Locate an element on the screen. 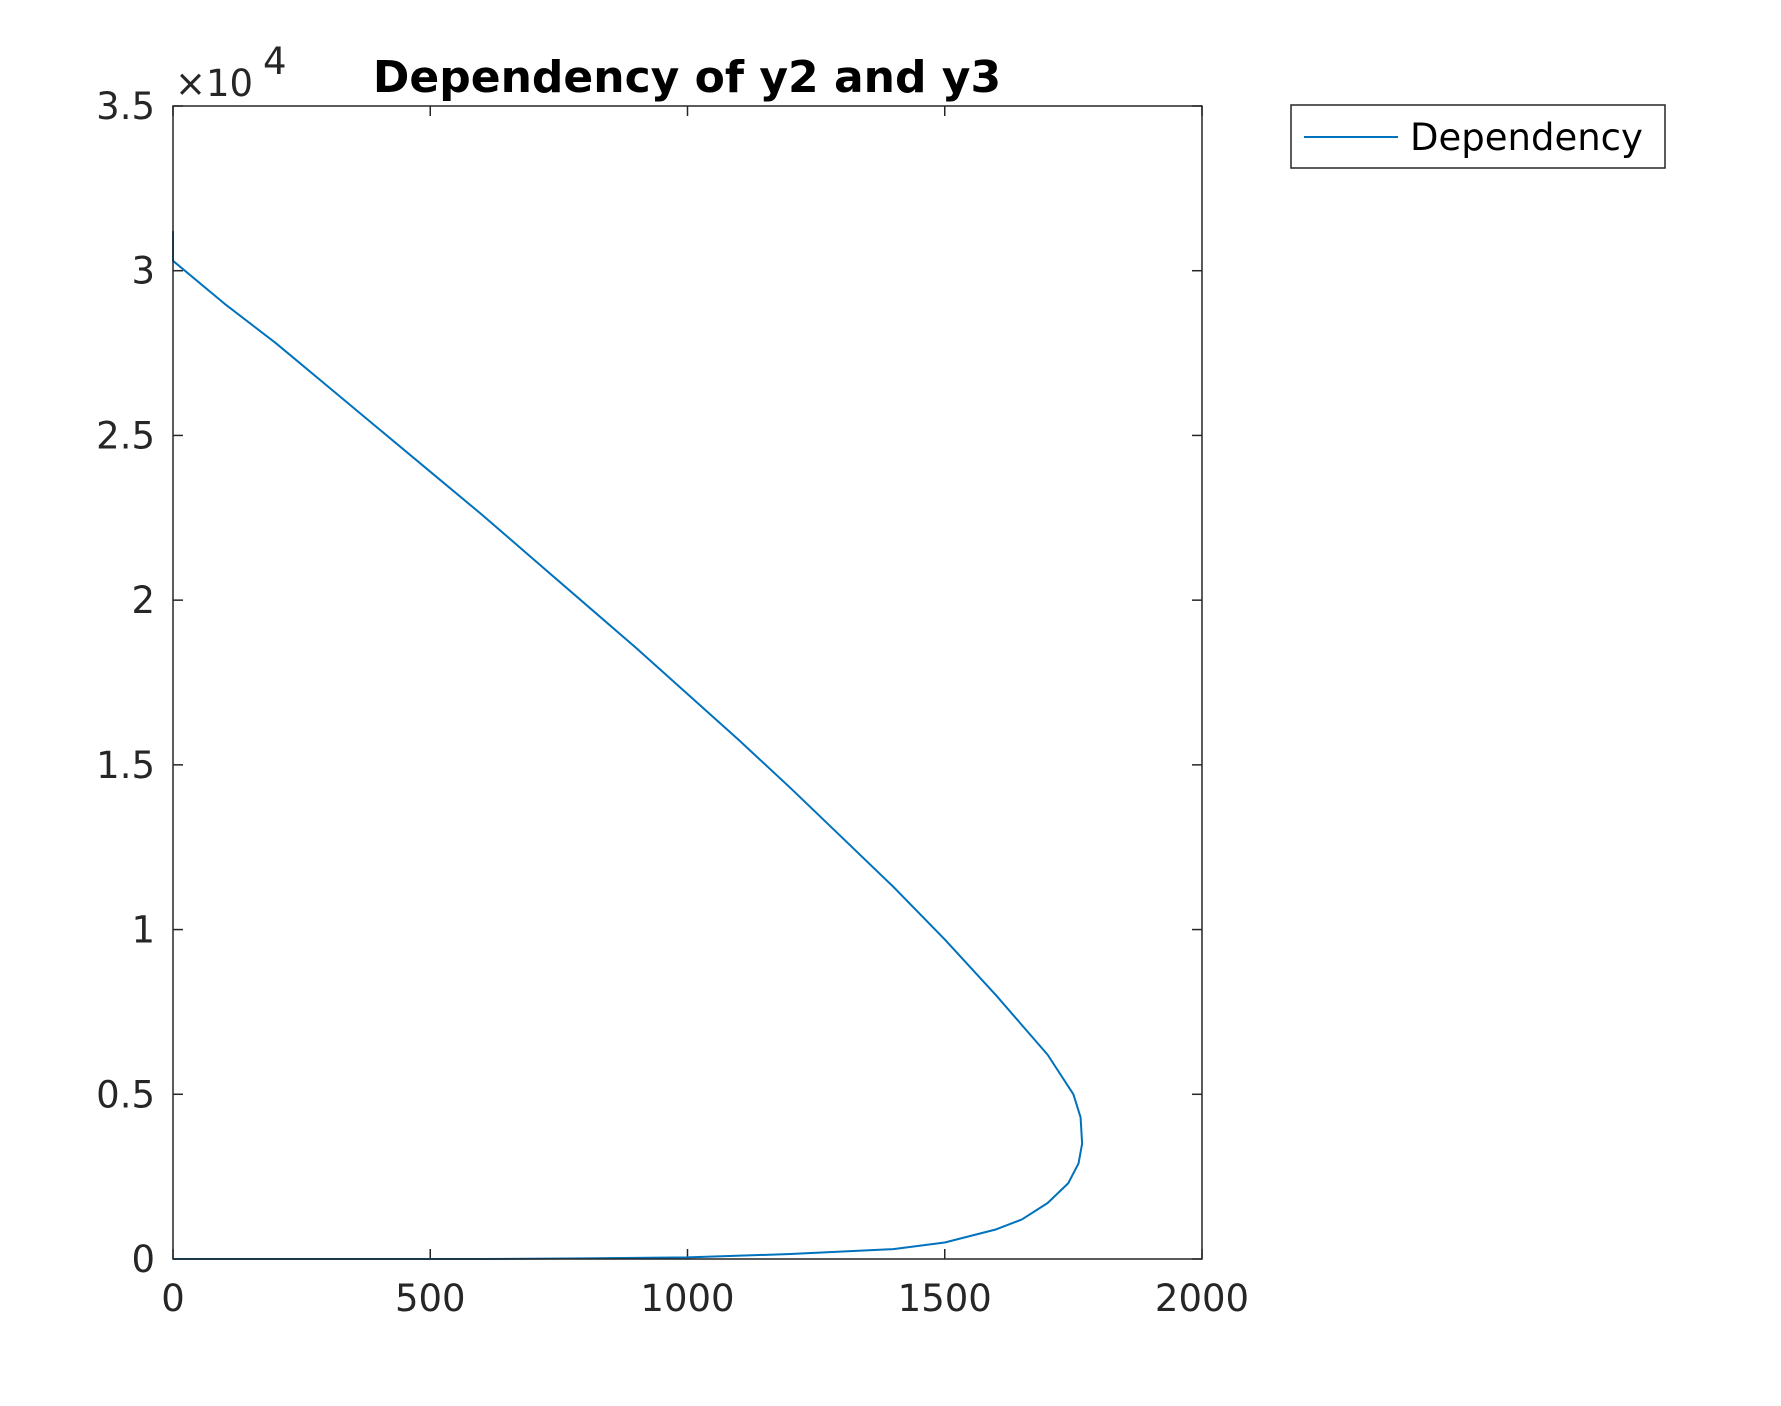  x-tick-label: 2000 is located at coordinates (1202, 1298).